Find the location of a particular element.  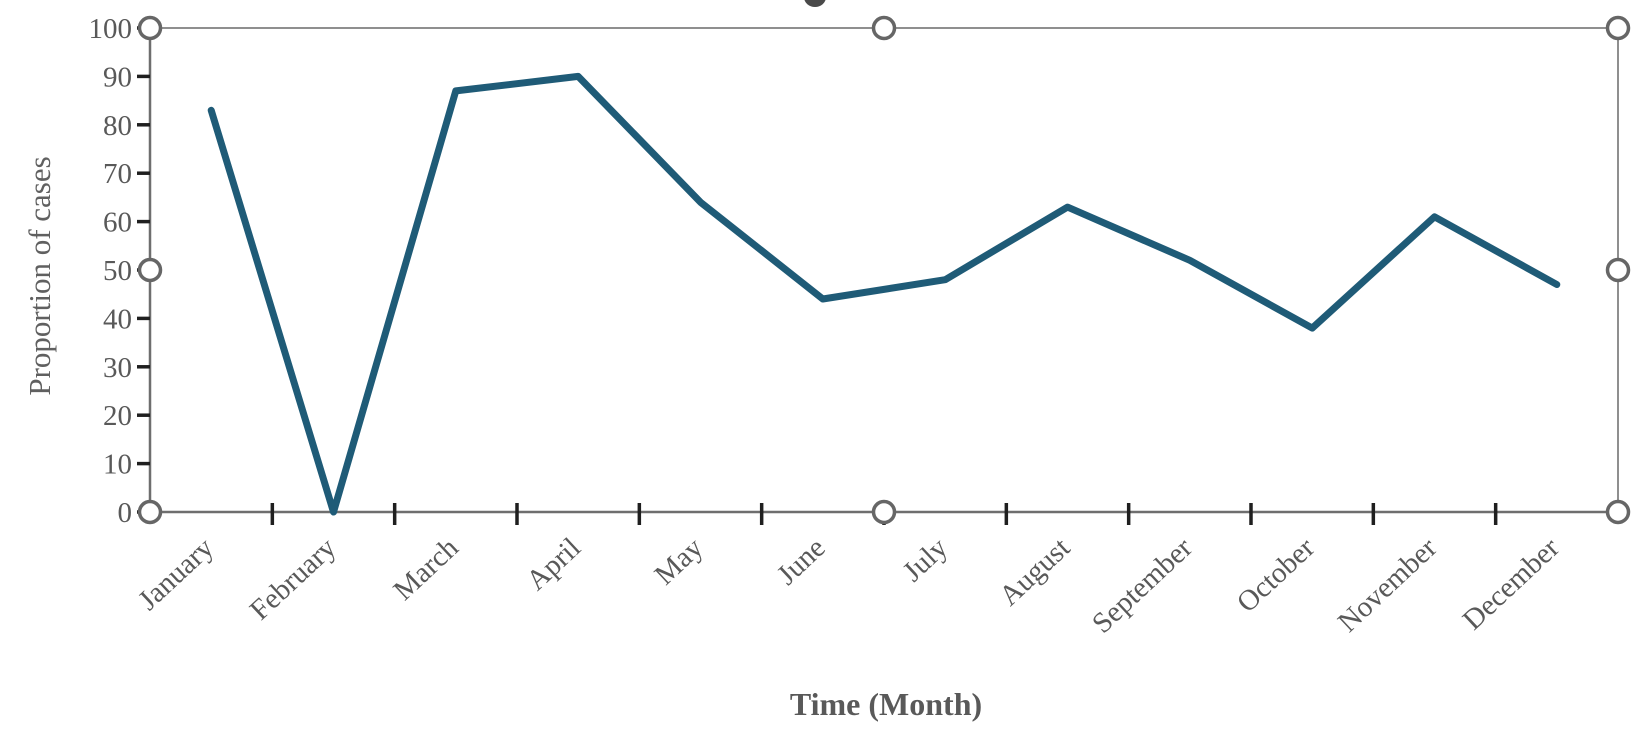

y-tick-label: 0 is located at coordinates (125, 513).